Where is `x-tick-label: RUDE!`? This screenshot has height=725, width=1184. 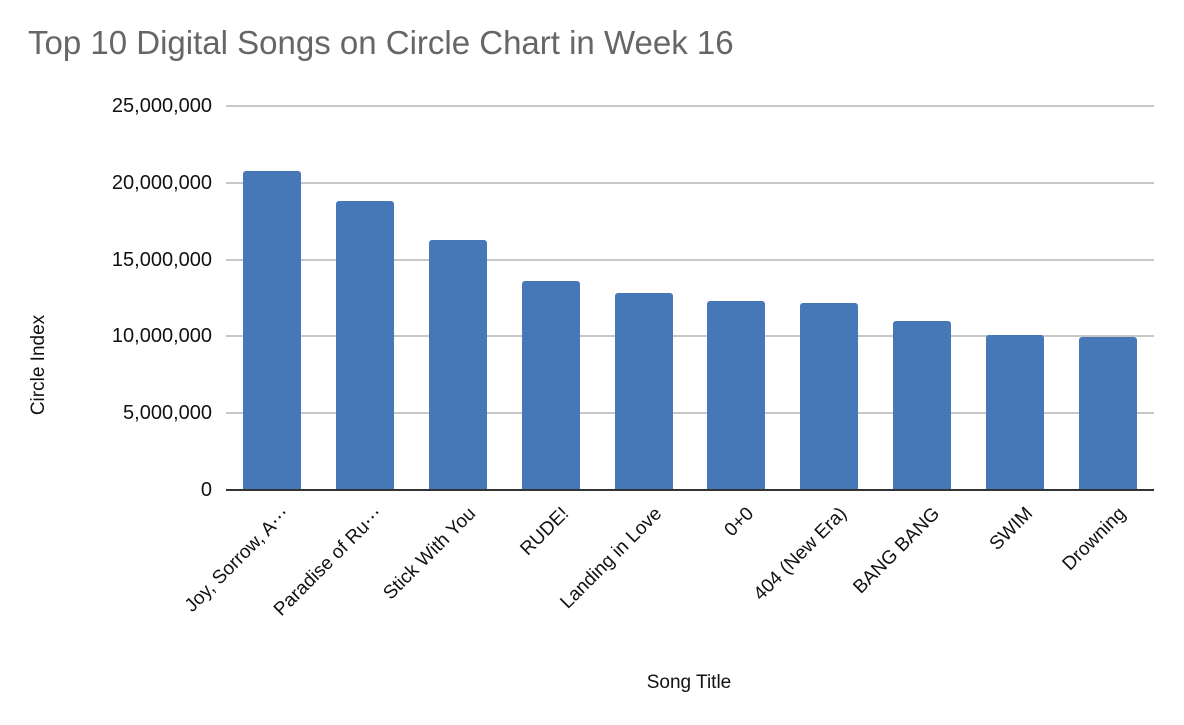 x-tick-label: RUDE! is located at coordinates (544, 531).